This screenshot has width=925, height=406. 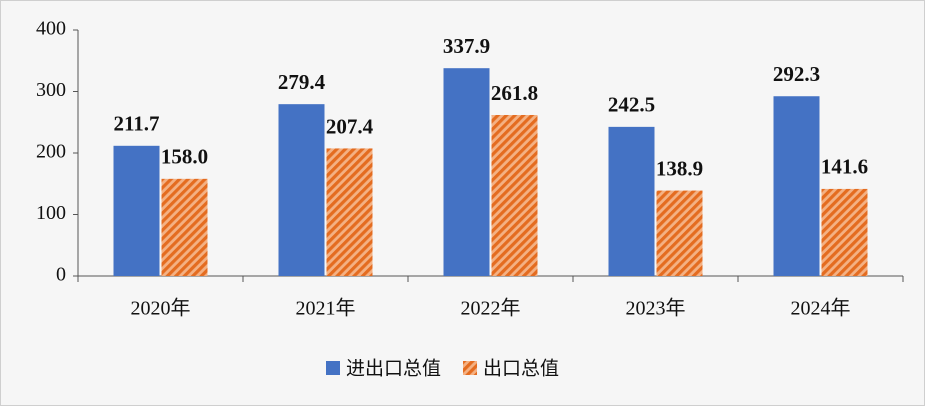 I want to click on x-tick-label: 2024年, so click(x=821, y=308).